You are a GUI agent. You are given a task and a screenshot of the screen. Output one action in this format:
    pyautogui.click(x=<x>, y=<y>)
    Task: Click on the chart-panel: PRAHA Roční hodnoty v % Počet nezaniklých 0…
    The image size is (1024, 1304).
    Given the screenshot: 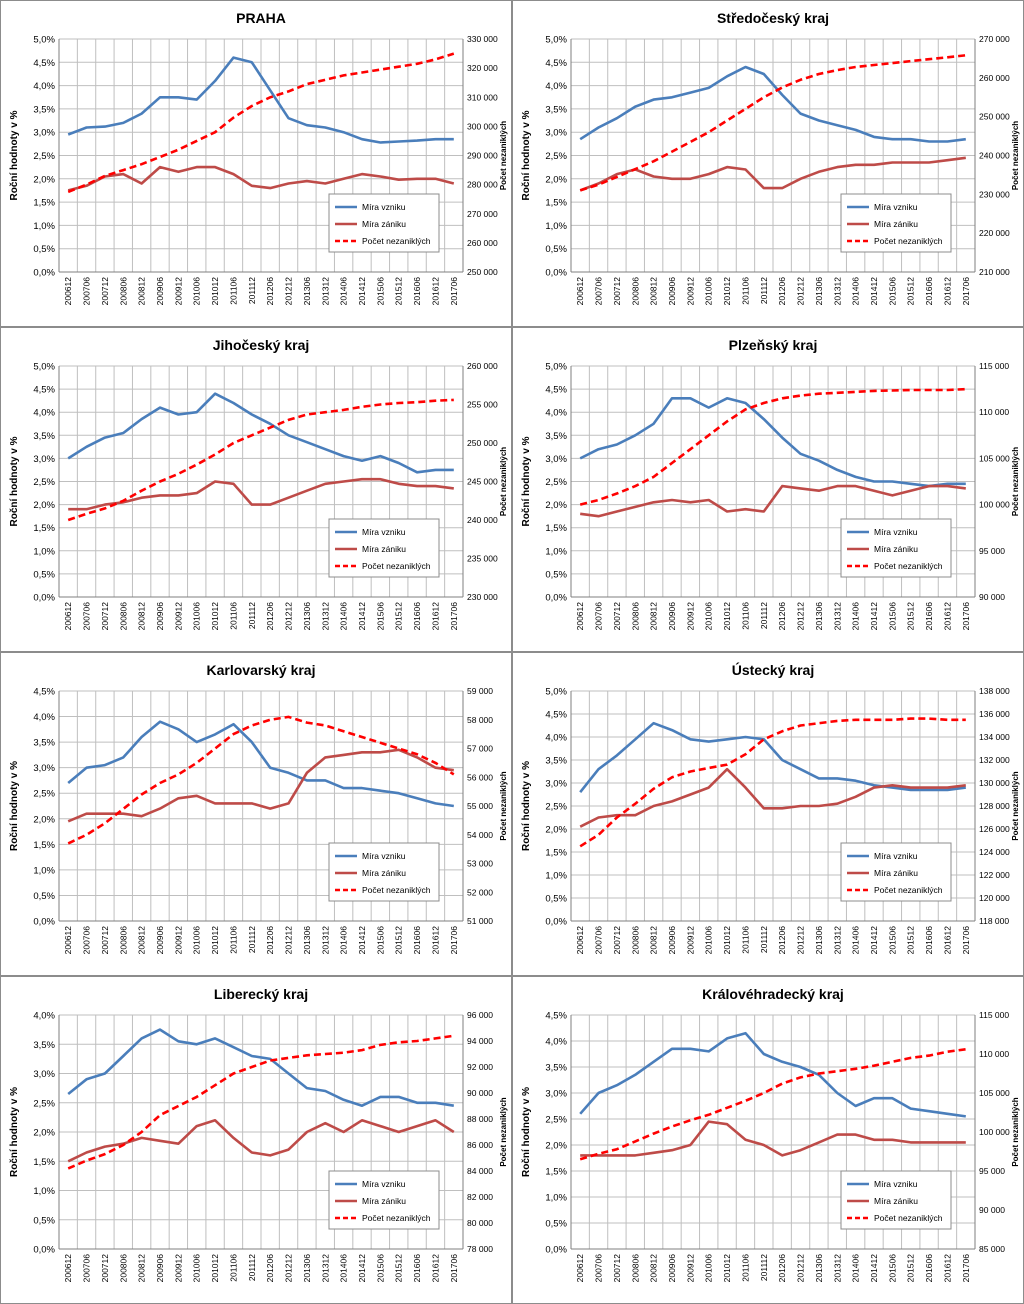 What is the action you would take?
    pyautogui.click(x=256, y=163)
    